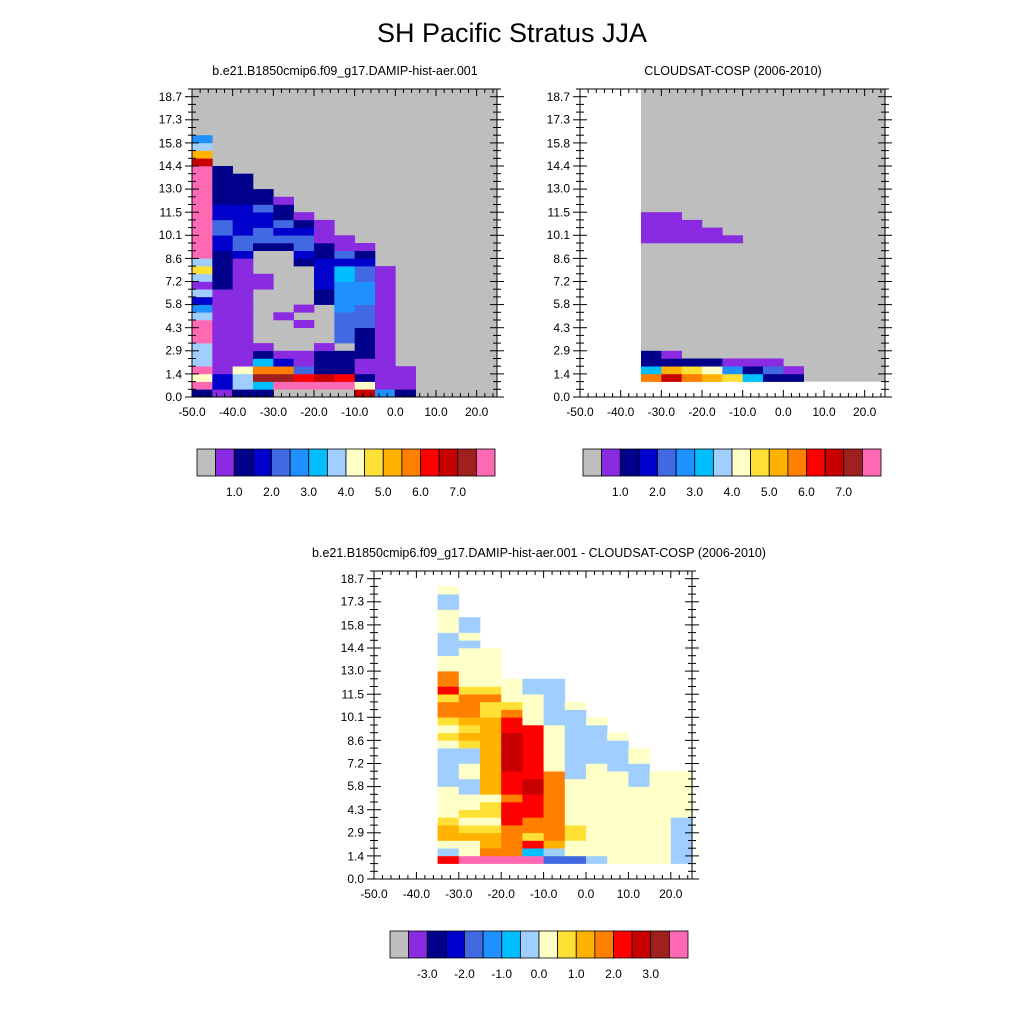  What do you see at coordinates (173, 304) in the screenshot?
I see `y-tick-label: 5.8` at bounding box center [173, 304].